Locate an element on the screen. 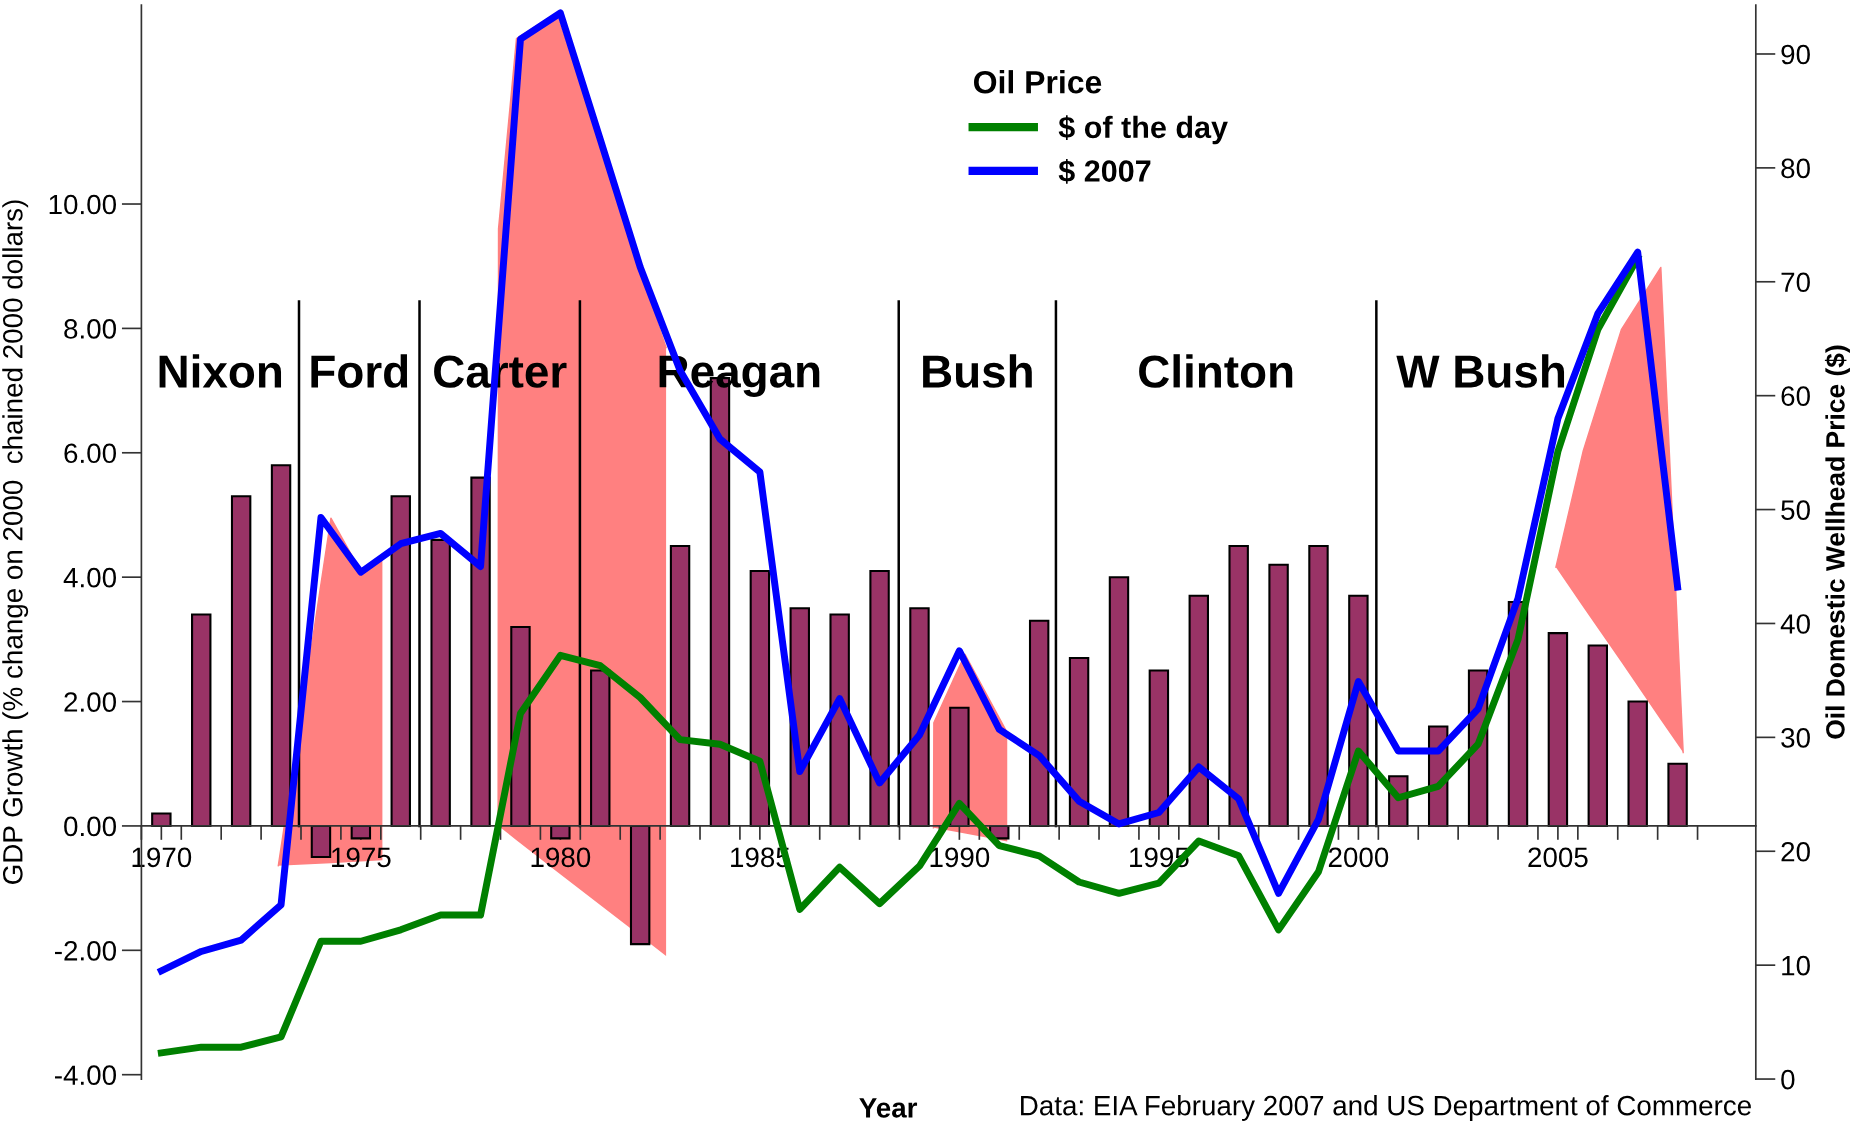 The width and height of the screenshot is (1858, 1138). x-tick-label: 2005 is located at coordinates (1558, 857).